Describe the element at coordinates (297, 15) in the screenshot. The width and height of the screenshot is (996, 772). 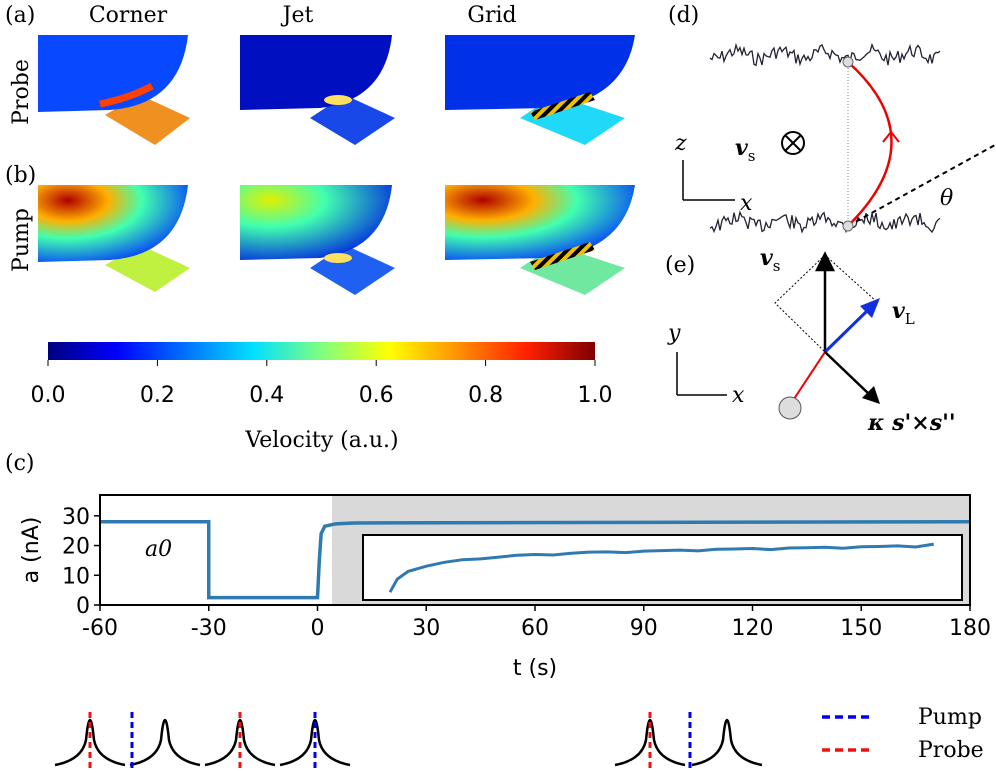
I see `column-title: Jet` at that location.